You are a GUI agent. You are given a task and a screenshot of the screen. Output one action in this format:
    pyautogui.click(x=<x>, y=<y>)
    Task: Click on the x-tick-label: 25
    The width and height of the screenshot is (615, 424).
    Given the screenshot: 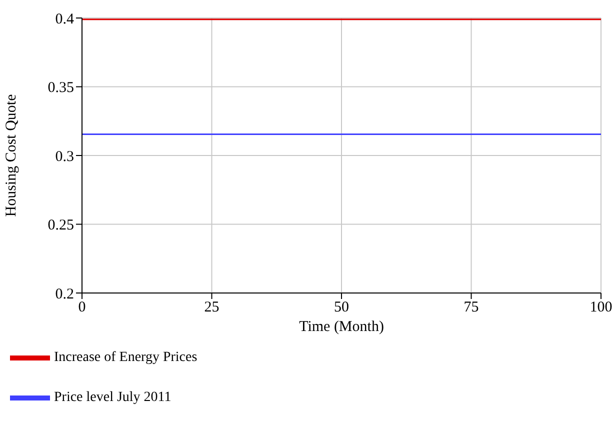 What is the action you would take?
    pyautogui.click(x=212, y=308)
    